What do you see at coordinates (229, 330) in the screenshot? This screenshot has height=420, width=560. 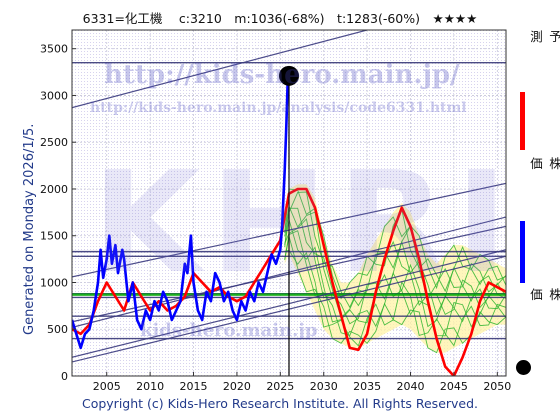 I see `watermark-url-small: kids-hero.main.jp` at bounding box center [229, 330].